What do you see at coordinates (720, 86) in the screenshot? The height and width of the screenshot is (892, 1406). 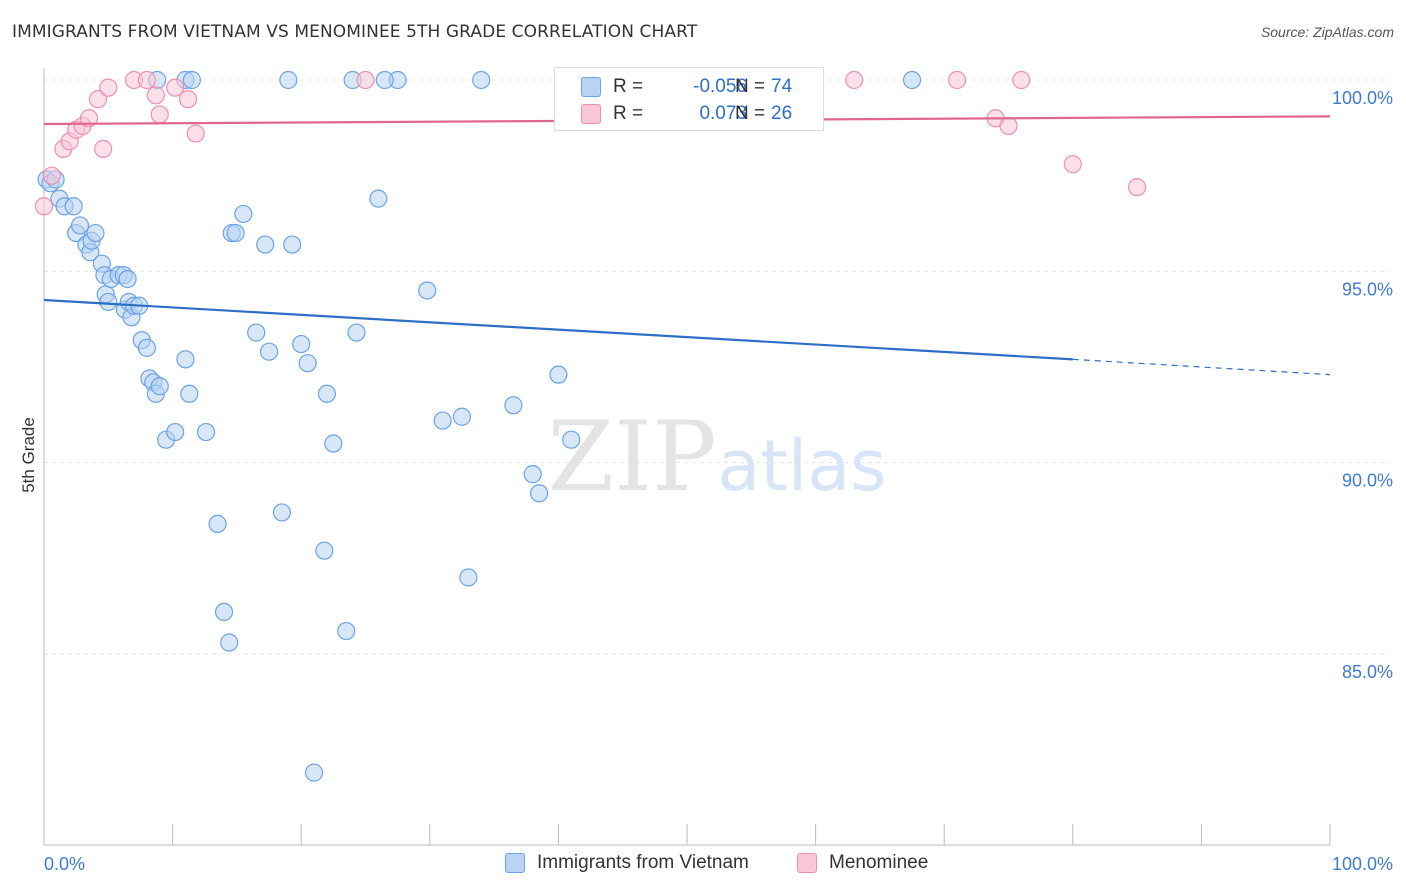 I see `stats-r-value: -0.056` at bounding box center [720, 86].